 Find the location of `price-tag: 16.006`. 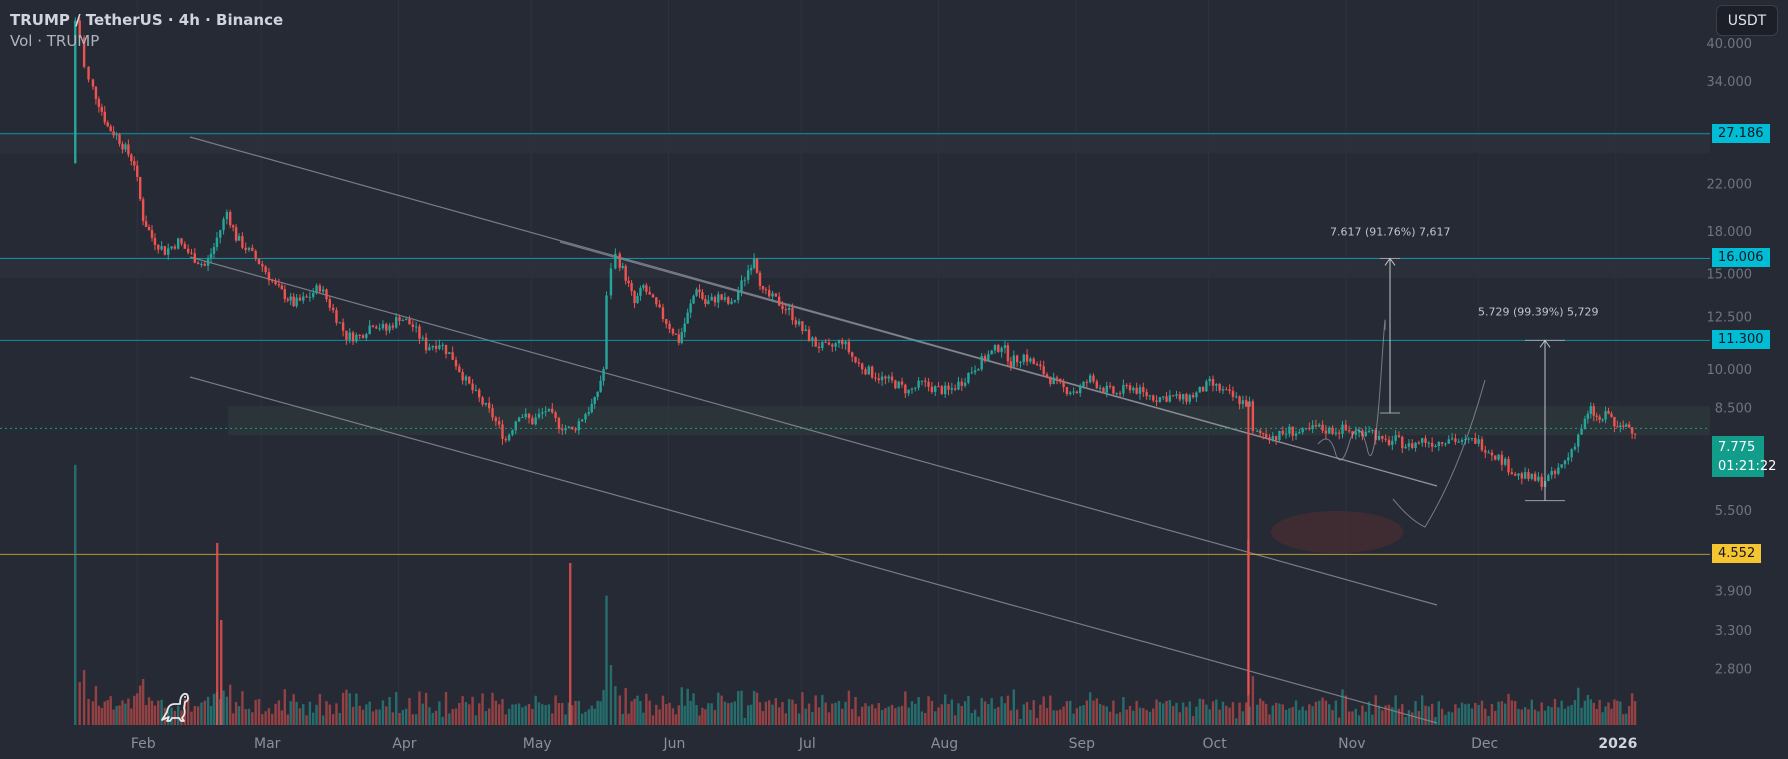

price-tag: 16.006 is located at coordinates (1741, 258).